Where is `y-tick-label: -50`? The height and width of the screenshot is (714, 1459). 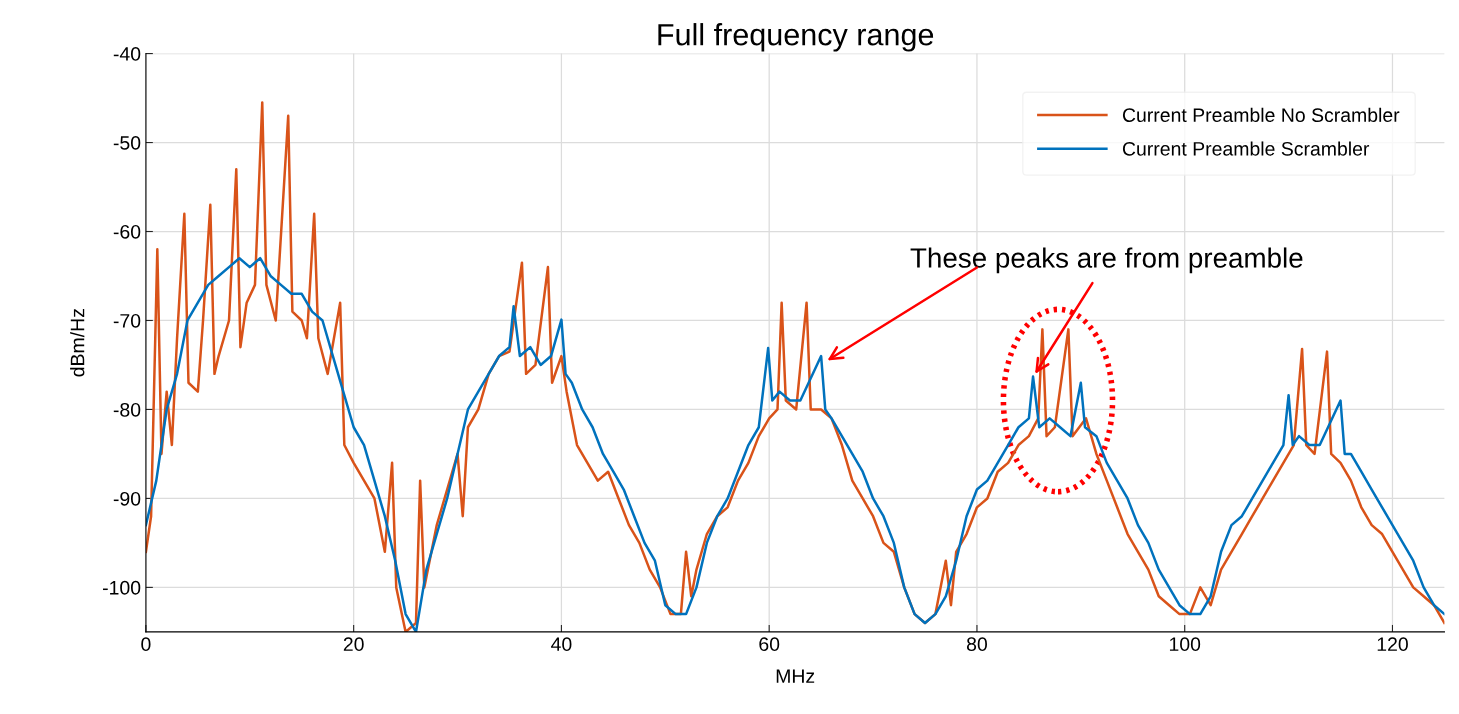
y-tick-label: -50 is located at coordinates (127, 142).